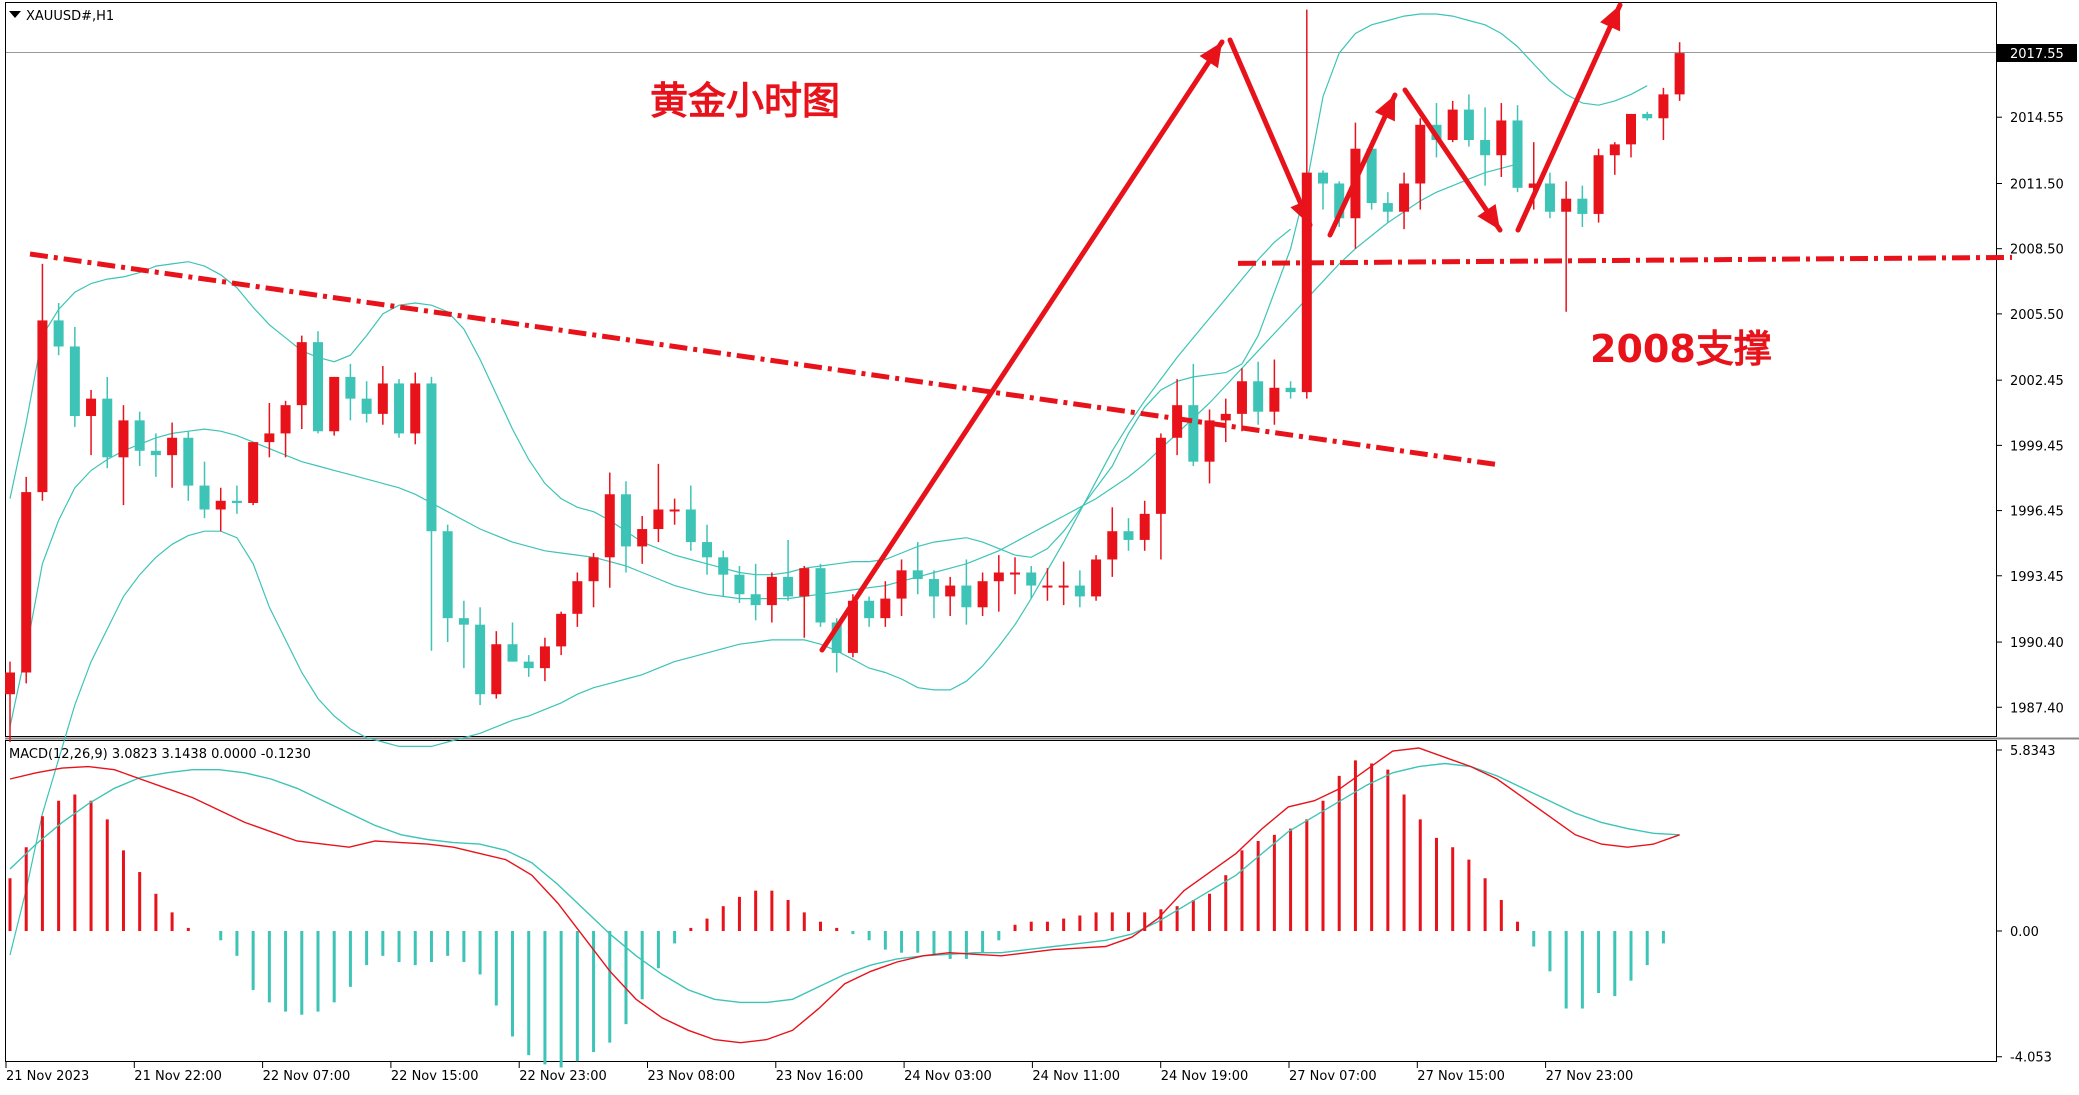 Image resolution: width=2079 pixels, height=1095 pixels. Describe the element at coordinates (2037, 708) in the screenshot. I see `price-tick-label: 1987.40` at that location.